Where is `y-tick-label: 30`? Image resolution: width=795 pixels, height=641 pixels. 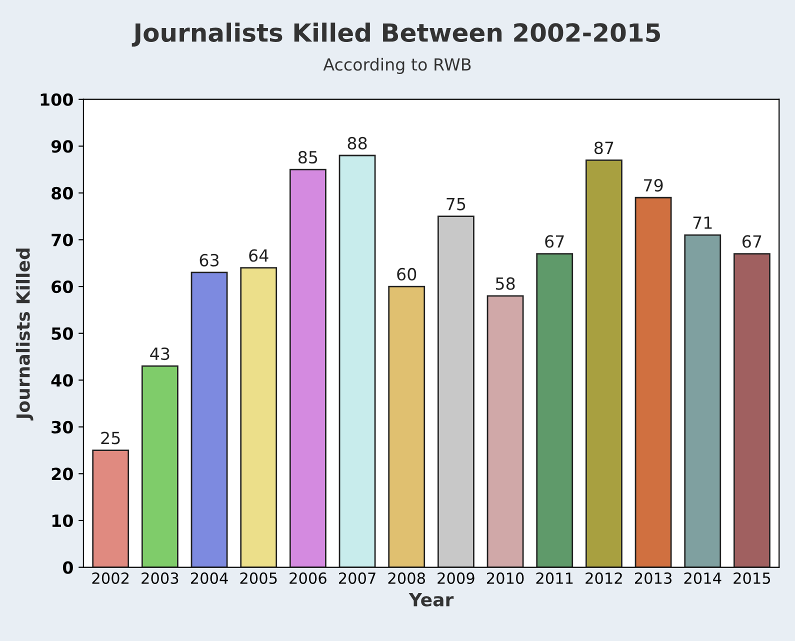 y-tick-label: 30 is located at coordinates (62, 427).